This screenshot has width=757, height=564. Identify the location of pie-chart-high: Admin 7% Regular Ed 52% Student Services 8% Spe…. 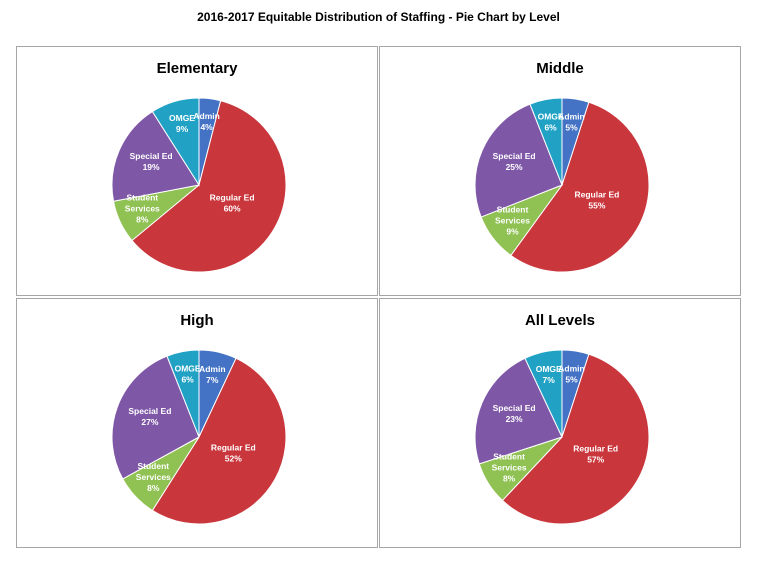
(199, 437).